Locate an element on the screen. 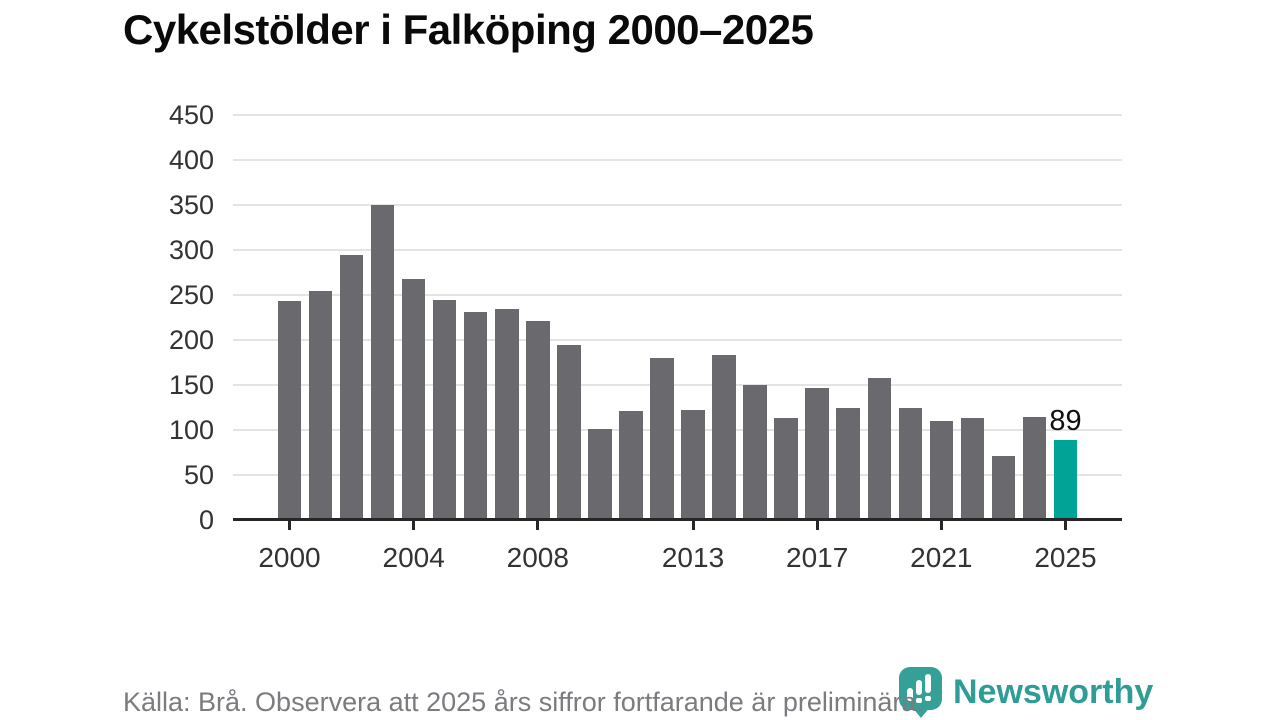 The width and height of the screenshot is (1280, 720). y-tick-label: 400 is located at coordinates (191, 160).